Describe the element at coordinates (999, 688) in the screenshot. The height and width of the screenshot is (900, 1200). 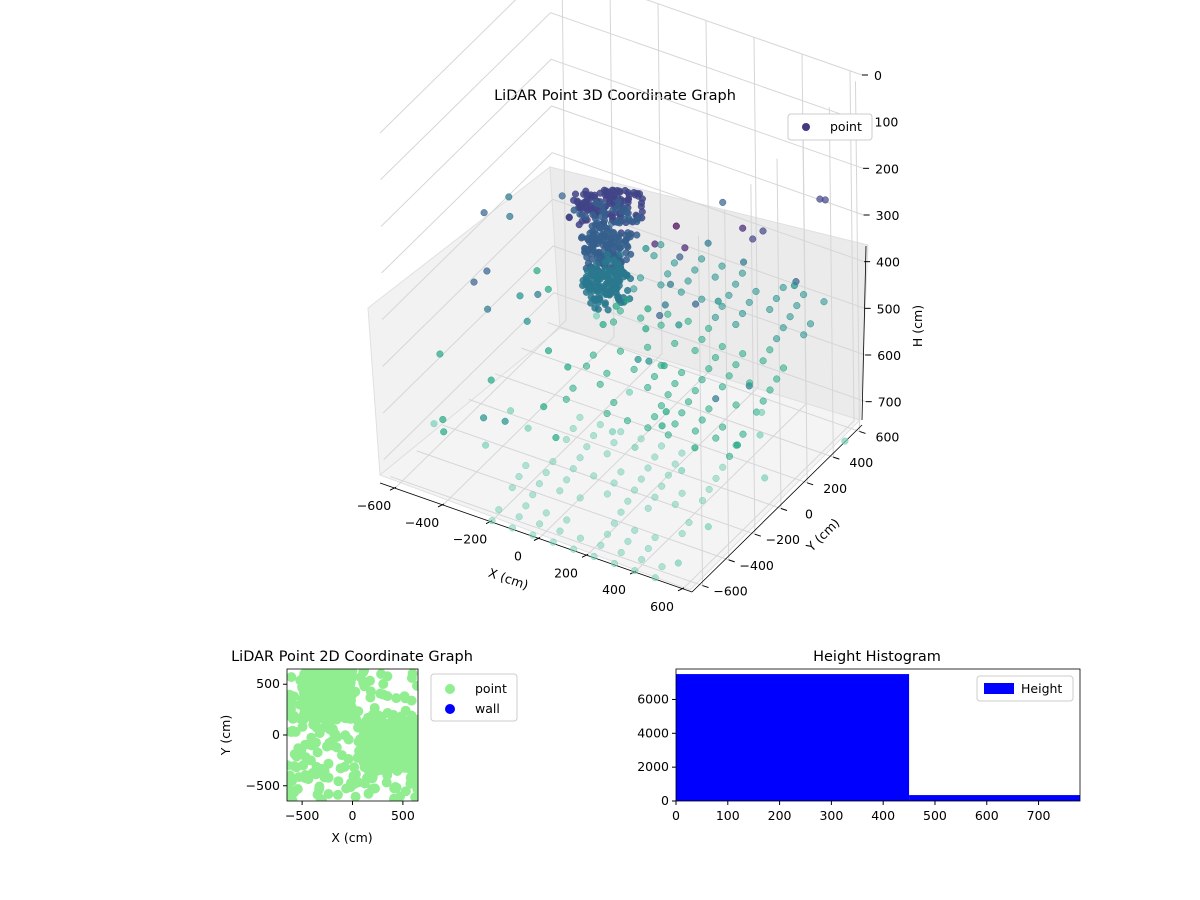
I see `hist-legend-swatch` at that location.